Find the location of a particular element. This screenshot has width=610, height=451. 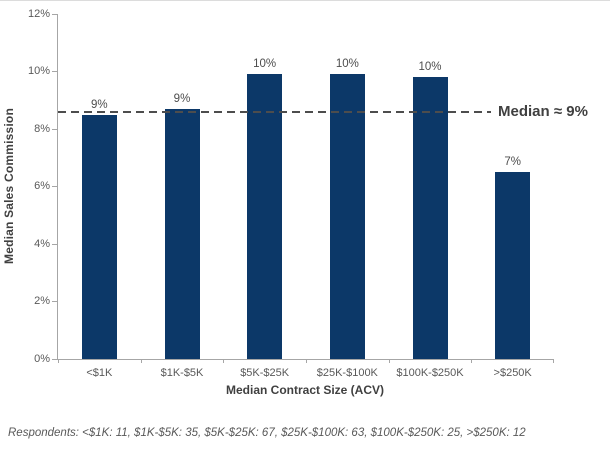

x-category-label: <$1K is located at coordinates (99, 373).